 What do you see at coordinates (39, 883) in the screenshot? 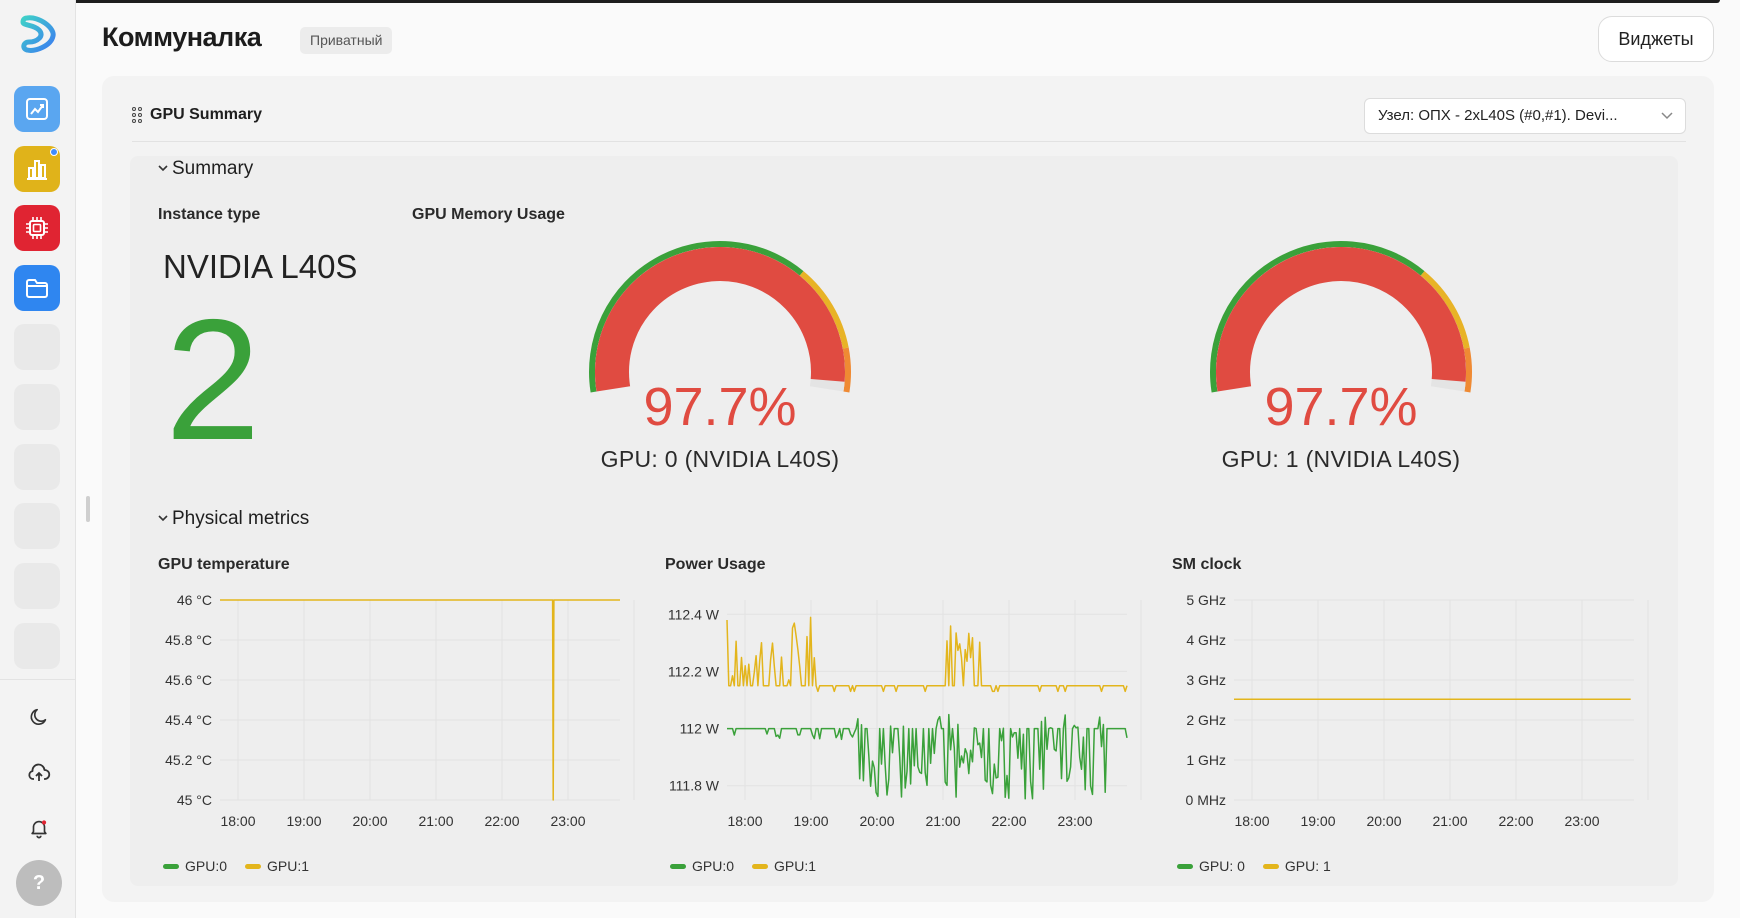
I see `help-button: ?` at bounding box center [39, 883].